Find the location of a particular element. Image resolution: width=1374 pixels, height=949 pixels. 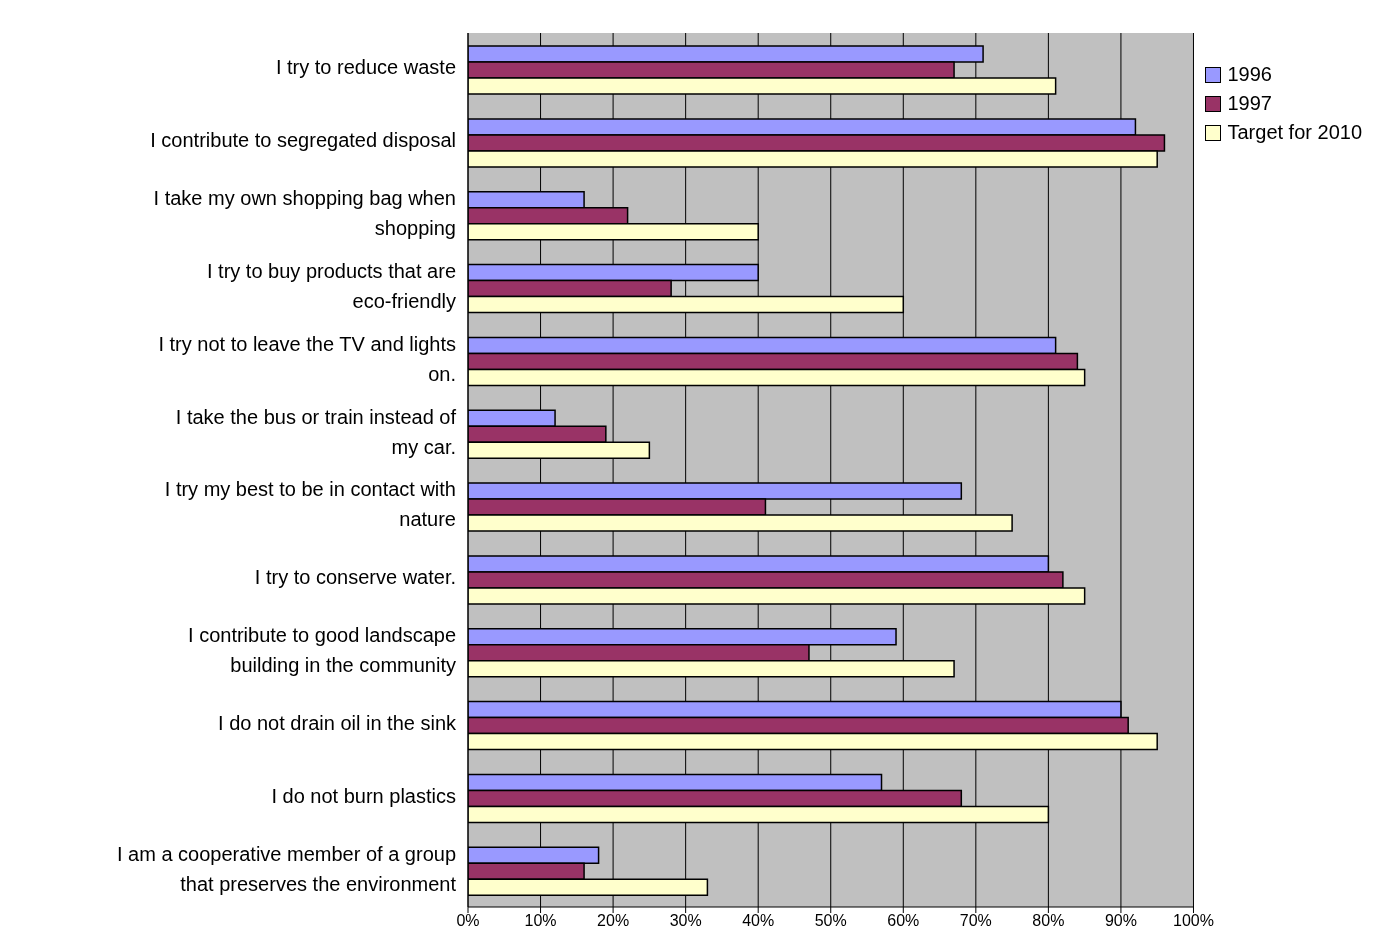

y-tick-label: I try my best to be in contact with nature is located at coordinates (310, 504).